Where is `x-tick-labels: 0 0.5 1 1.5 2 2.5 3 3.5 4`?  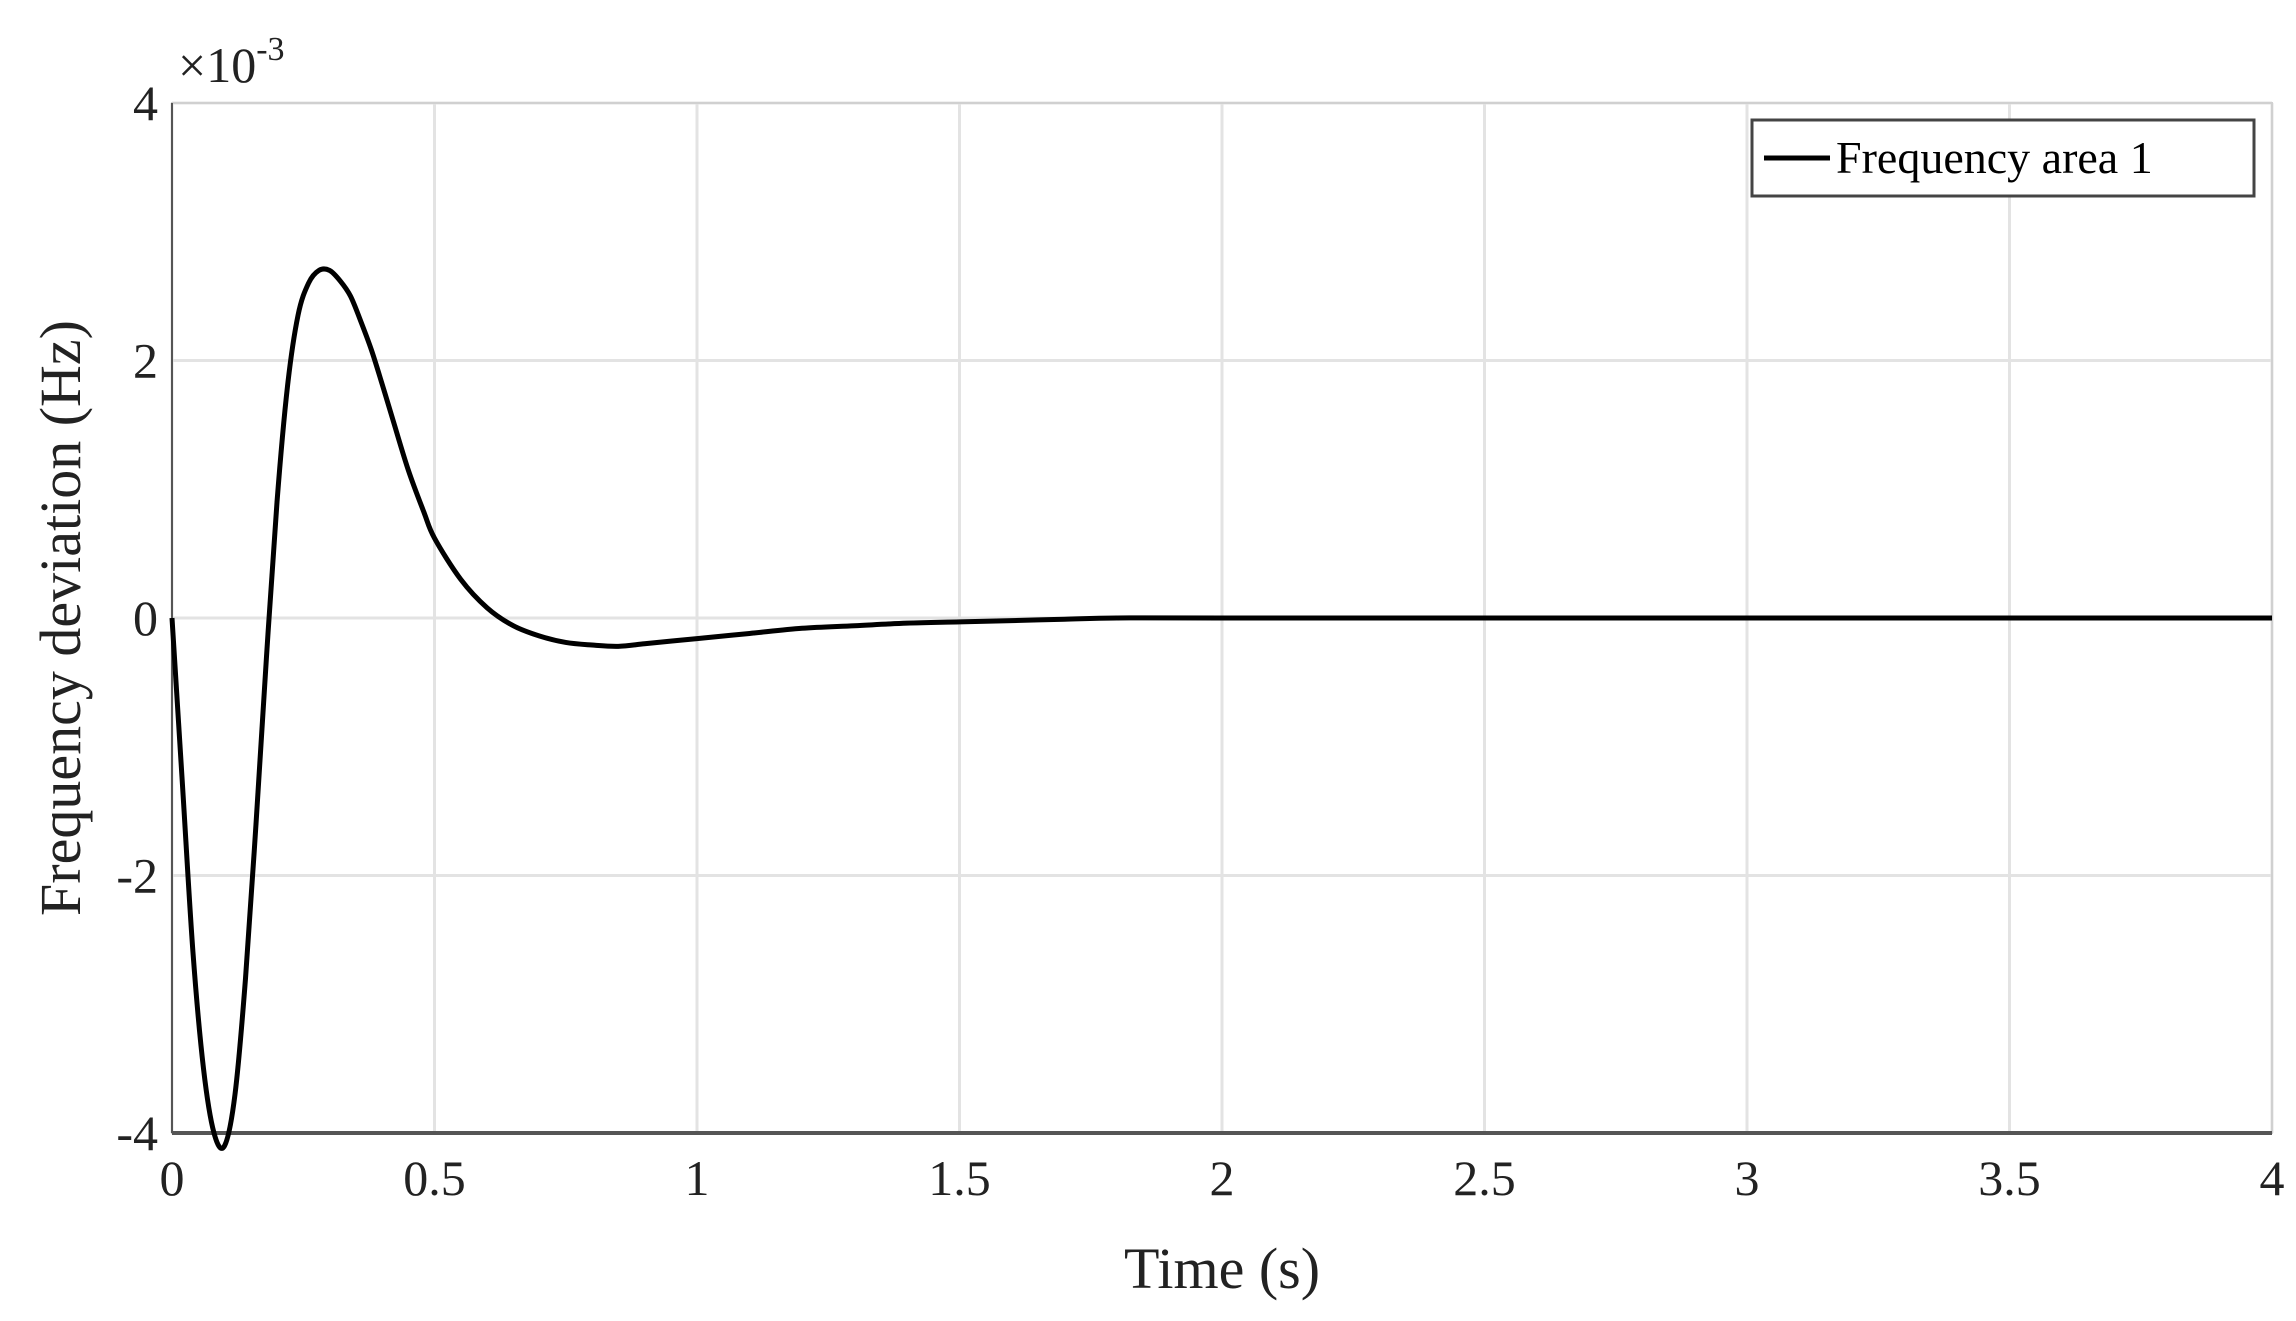 x-tick-labels: 0 0.5 1 1.5 2 2.5 3 3.5 4 is located at coordinates (1222, 1178).